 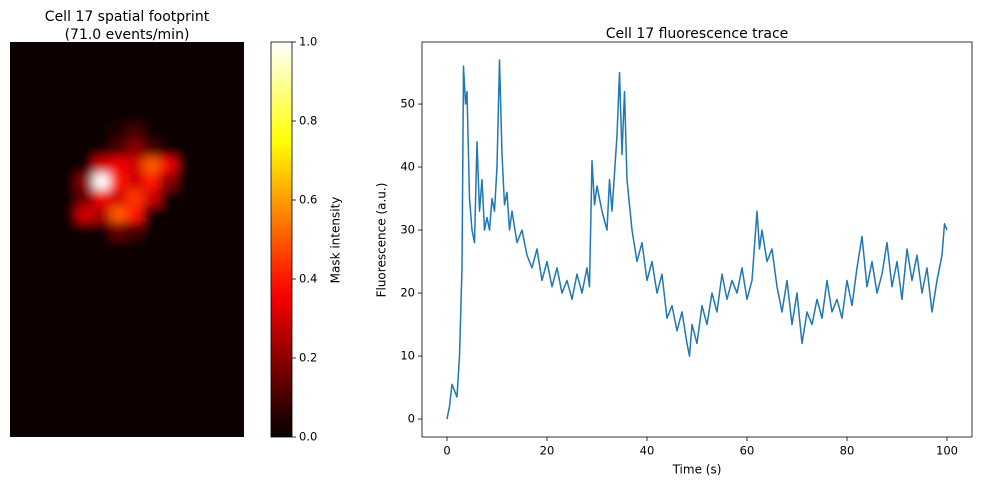 I want to click on x-tick-label: 80, so click(x=847, y=451).